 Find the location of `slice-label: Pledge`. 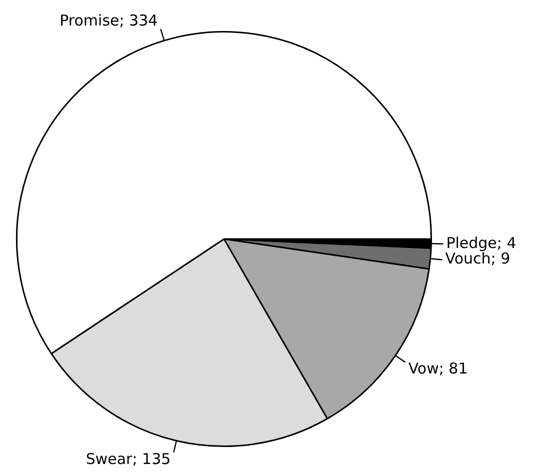

slice-label: Pledge is located at coordinates (471, 243).